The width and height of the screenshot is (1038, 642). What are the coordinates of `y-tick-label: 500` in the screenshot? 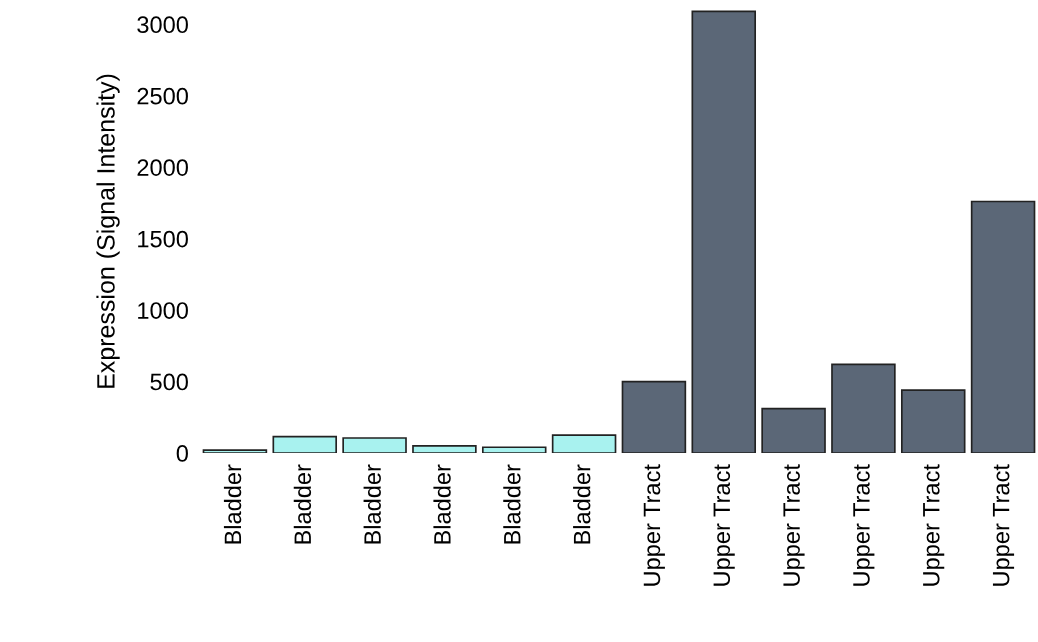 It's located at (169, 382).